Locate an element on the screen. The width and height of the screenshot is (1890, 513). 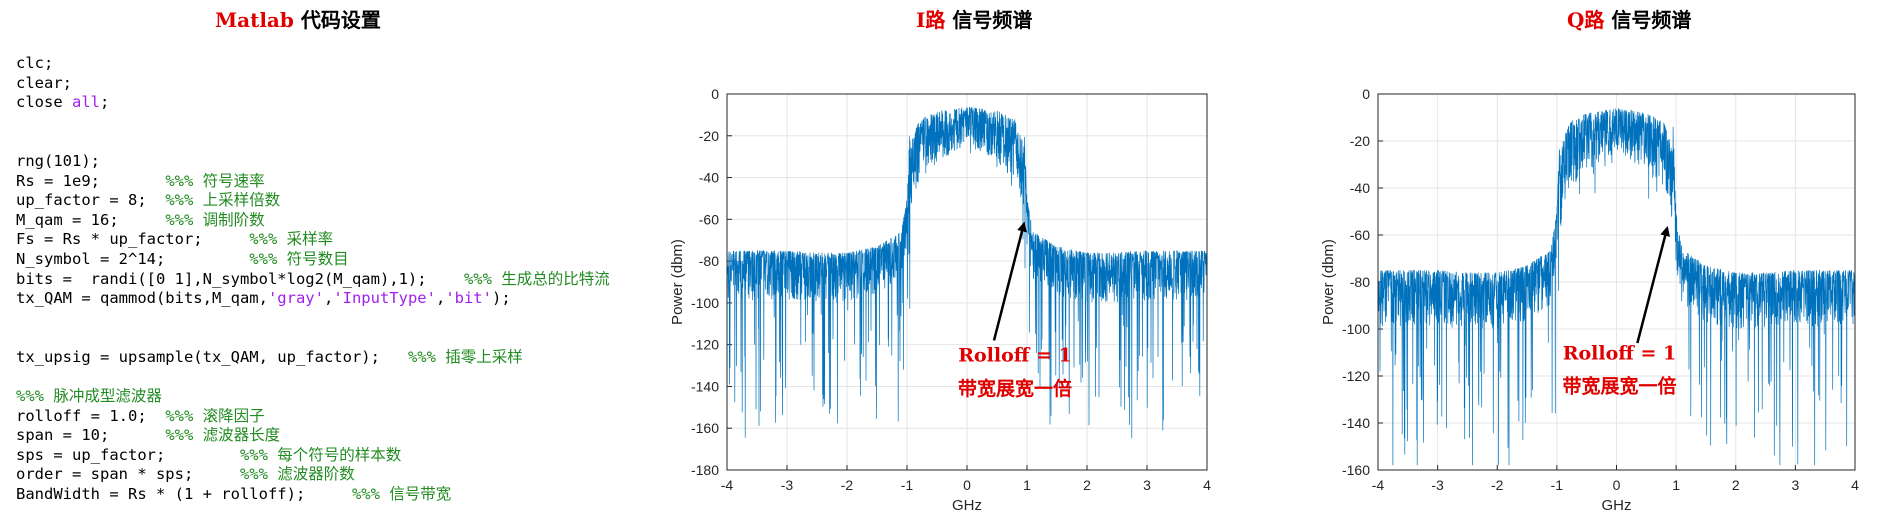
x-tick-label: 0 is located at coordinates (967, 485).